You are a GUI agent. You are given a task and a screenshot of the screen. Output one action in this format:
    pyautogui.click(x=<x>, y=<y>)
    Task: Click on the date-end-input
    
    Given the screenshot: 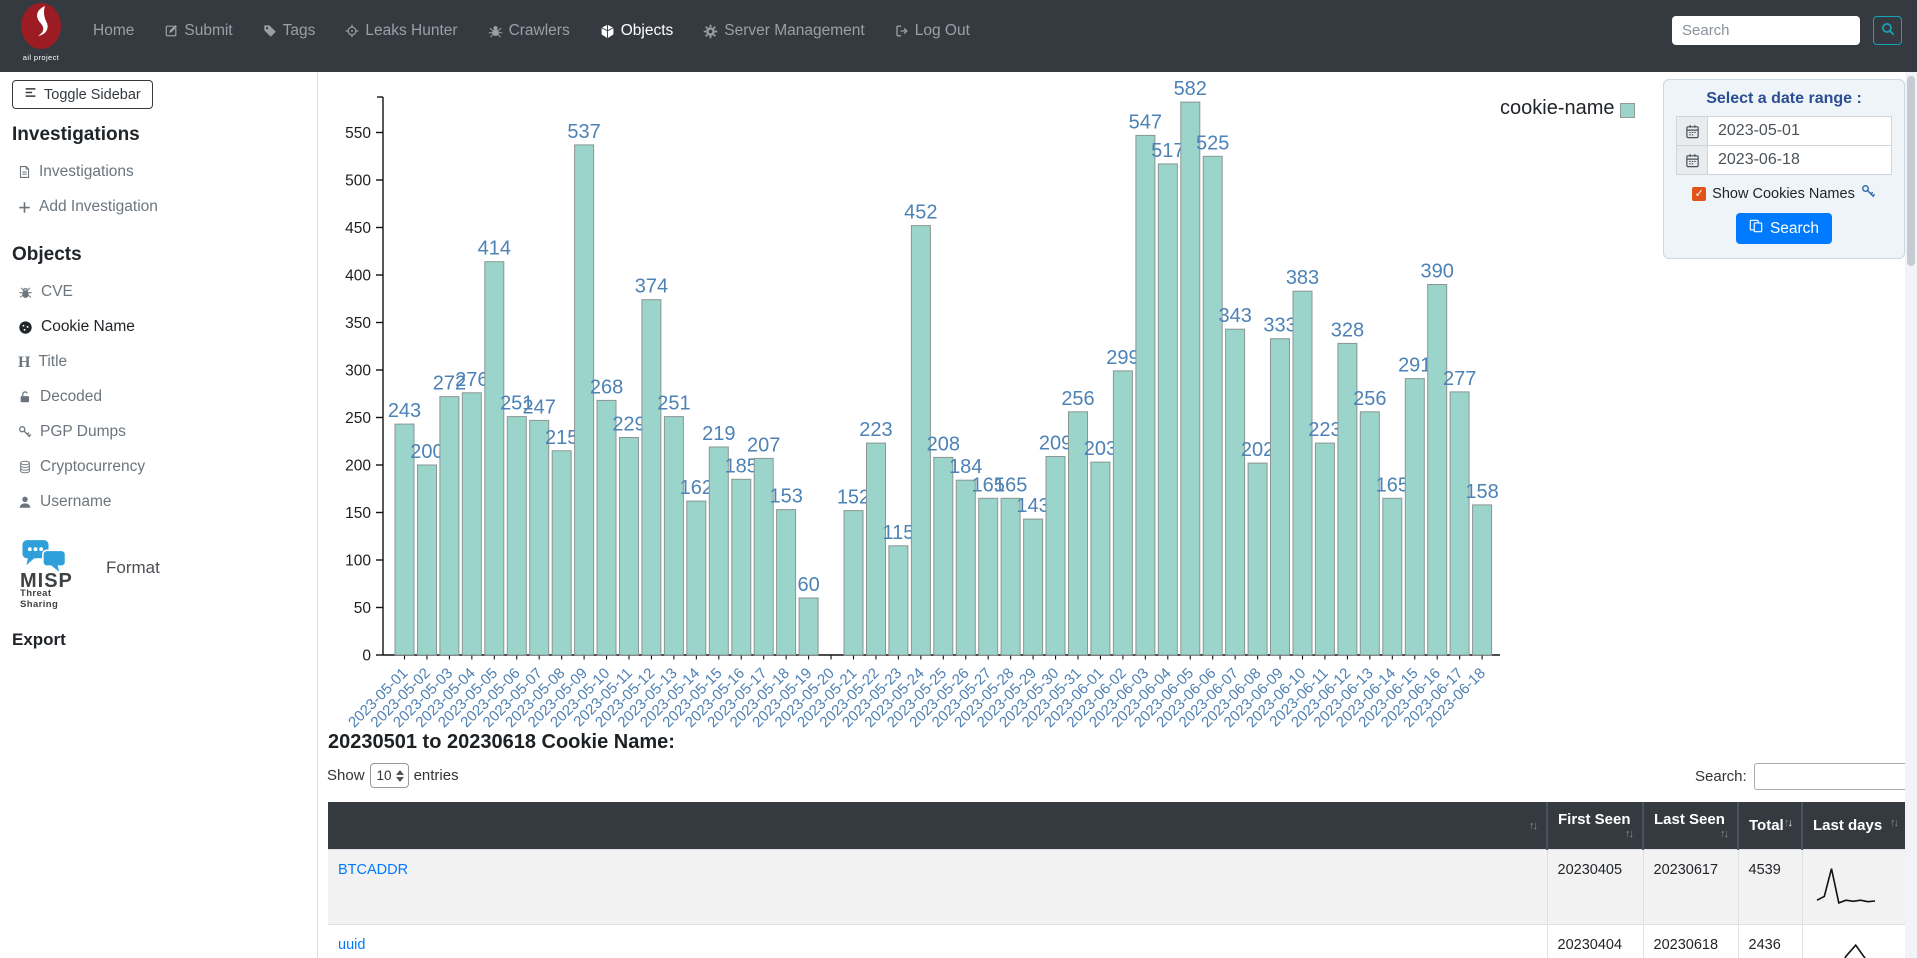 What is the action you would take?
    pyautogui.click(x=1800, y=160)
    